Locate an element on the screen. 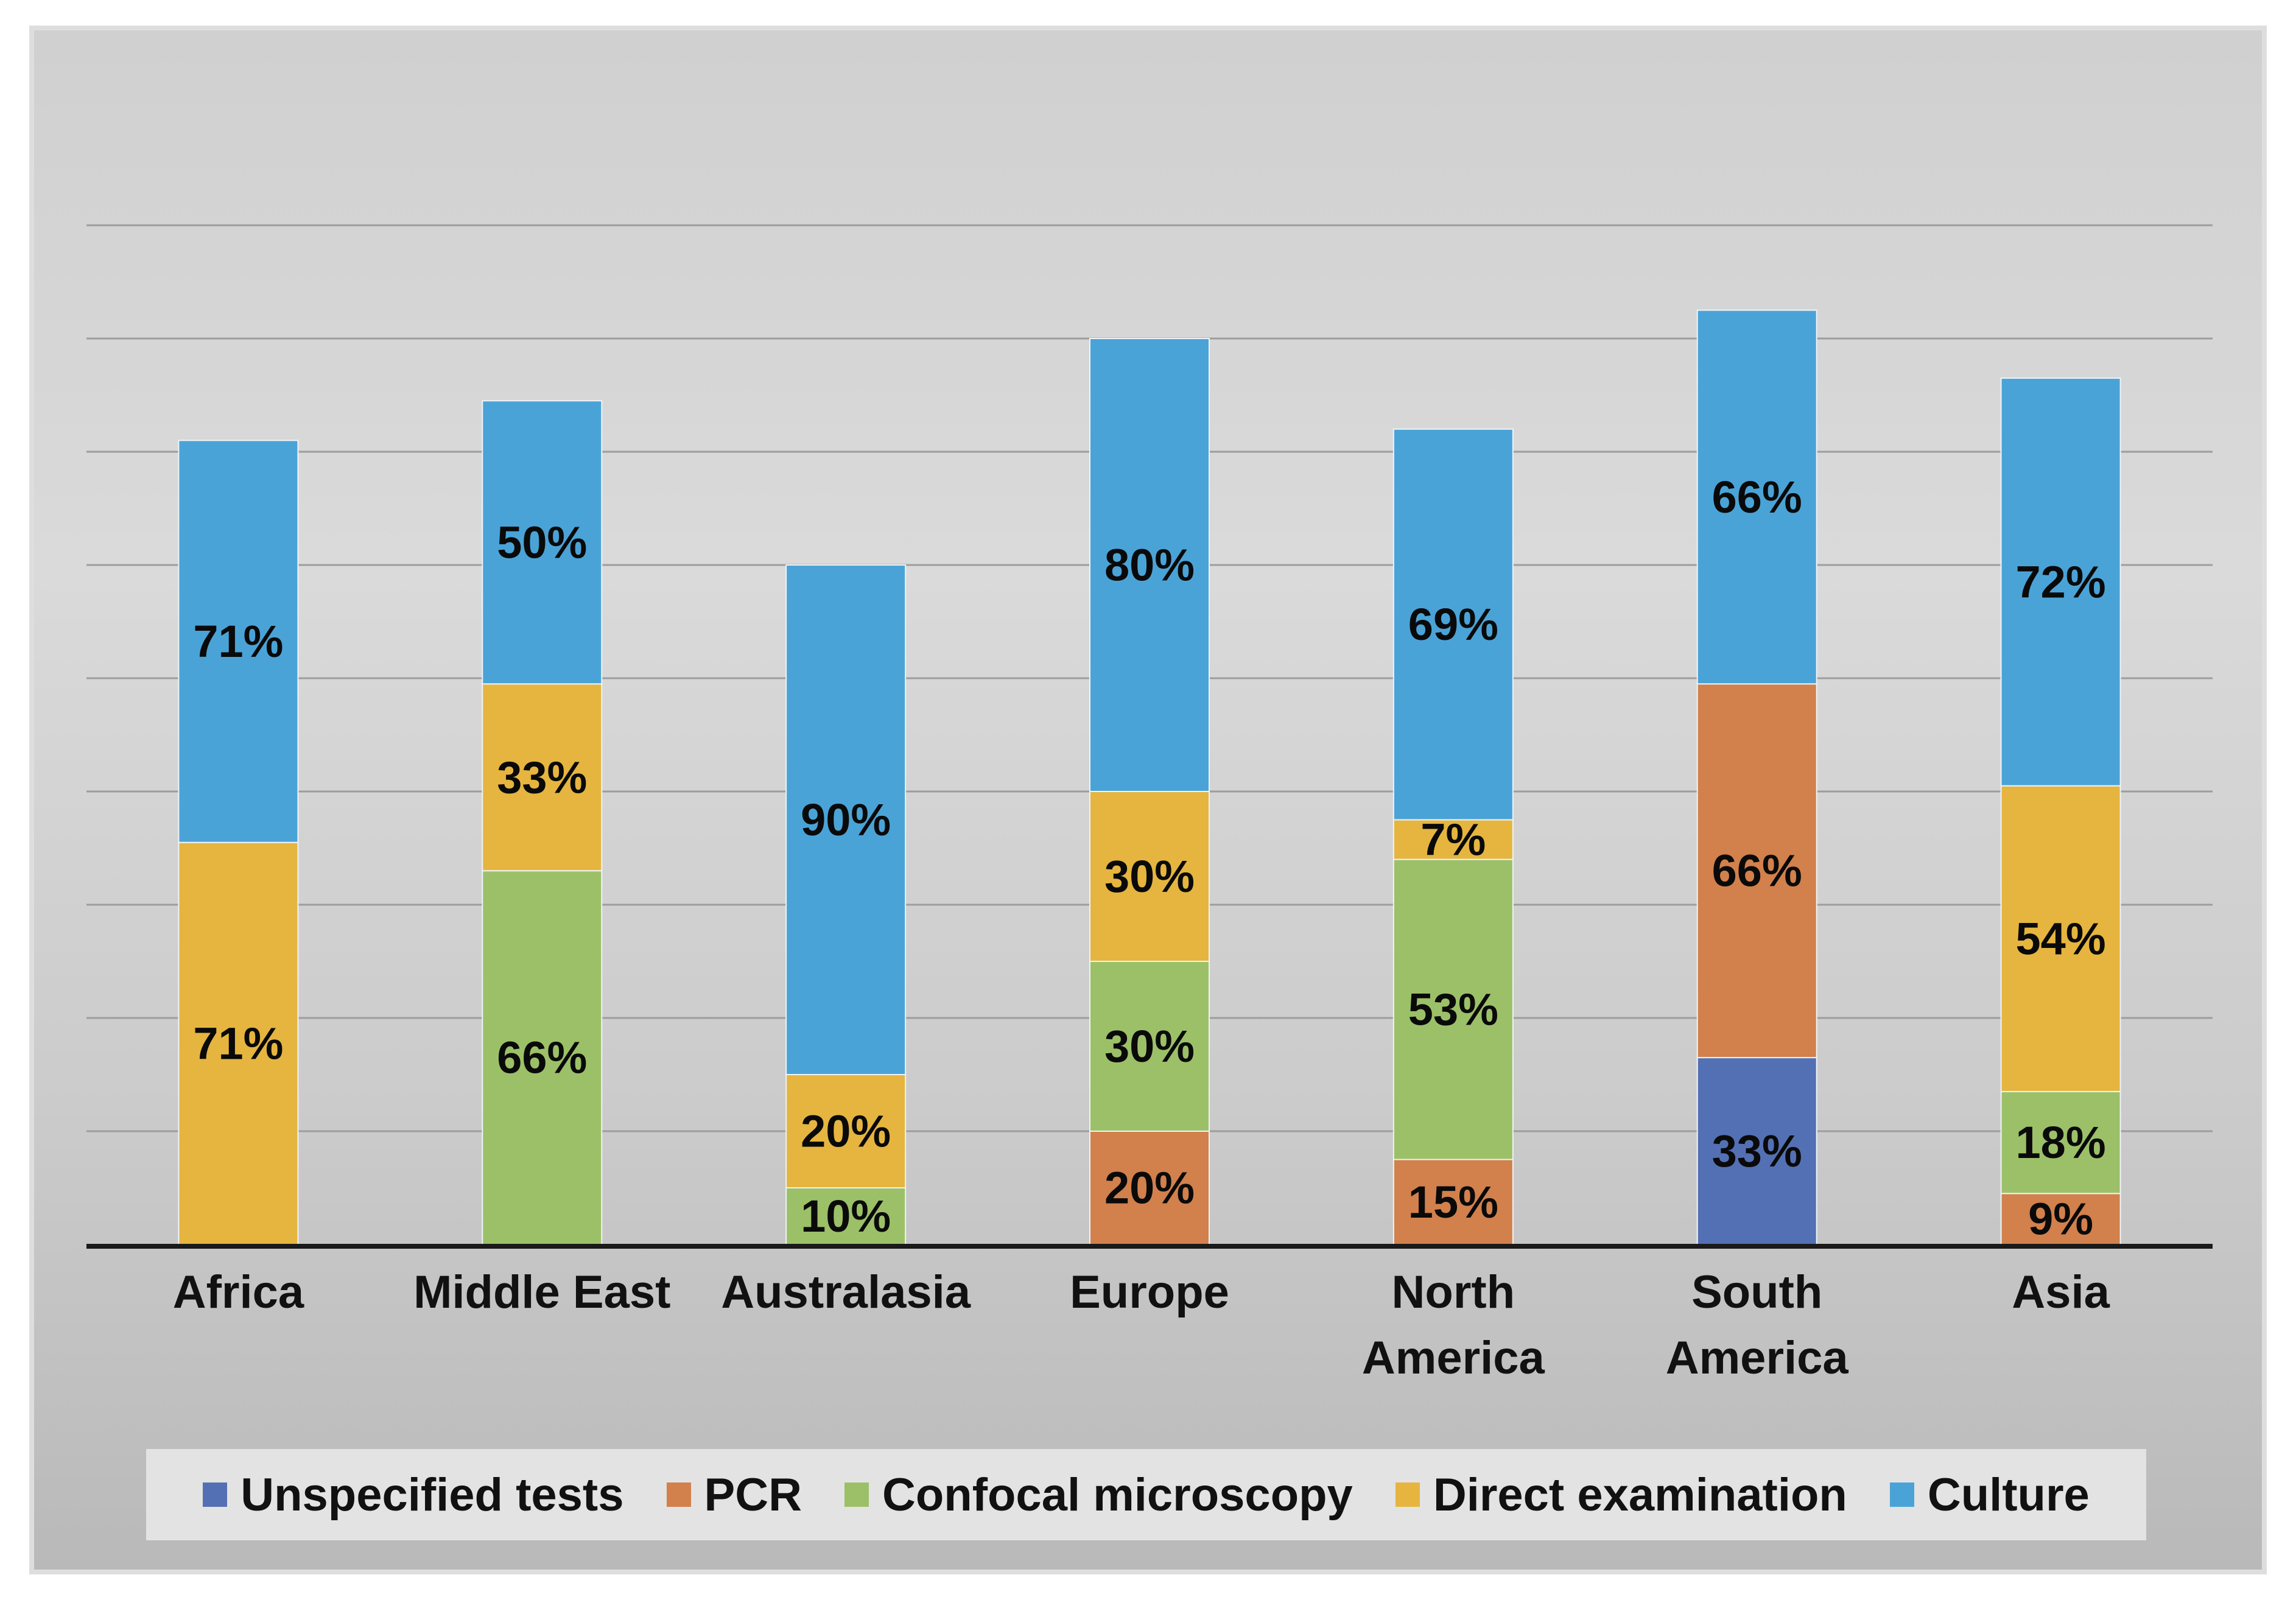  data-label: 72% is located at coordinates (2061, 581).